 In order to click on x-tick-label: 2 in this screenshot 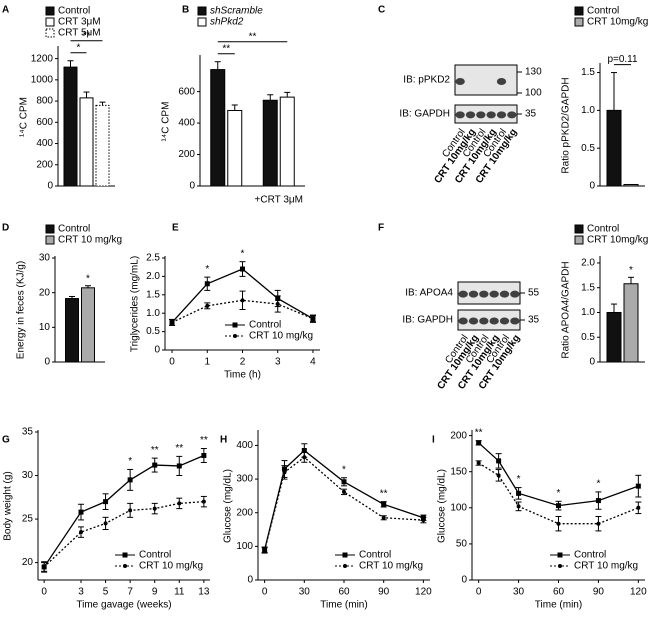, I will do `click(243, 362)`.